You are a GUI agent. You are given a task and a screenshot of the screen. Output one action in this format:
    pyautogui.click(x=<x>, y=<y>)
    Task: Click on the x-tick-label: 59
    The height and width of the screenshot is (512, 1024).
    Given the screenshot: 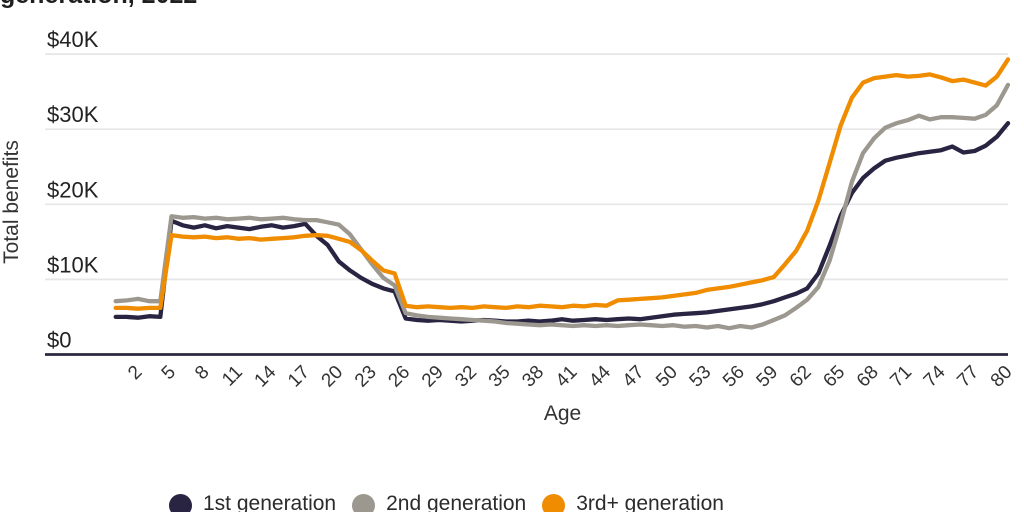 What is the action you would take?
    pyautogui.click(x=768, y=377)
    